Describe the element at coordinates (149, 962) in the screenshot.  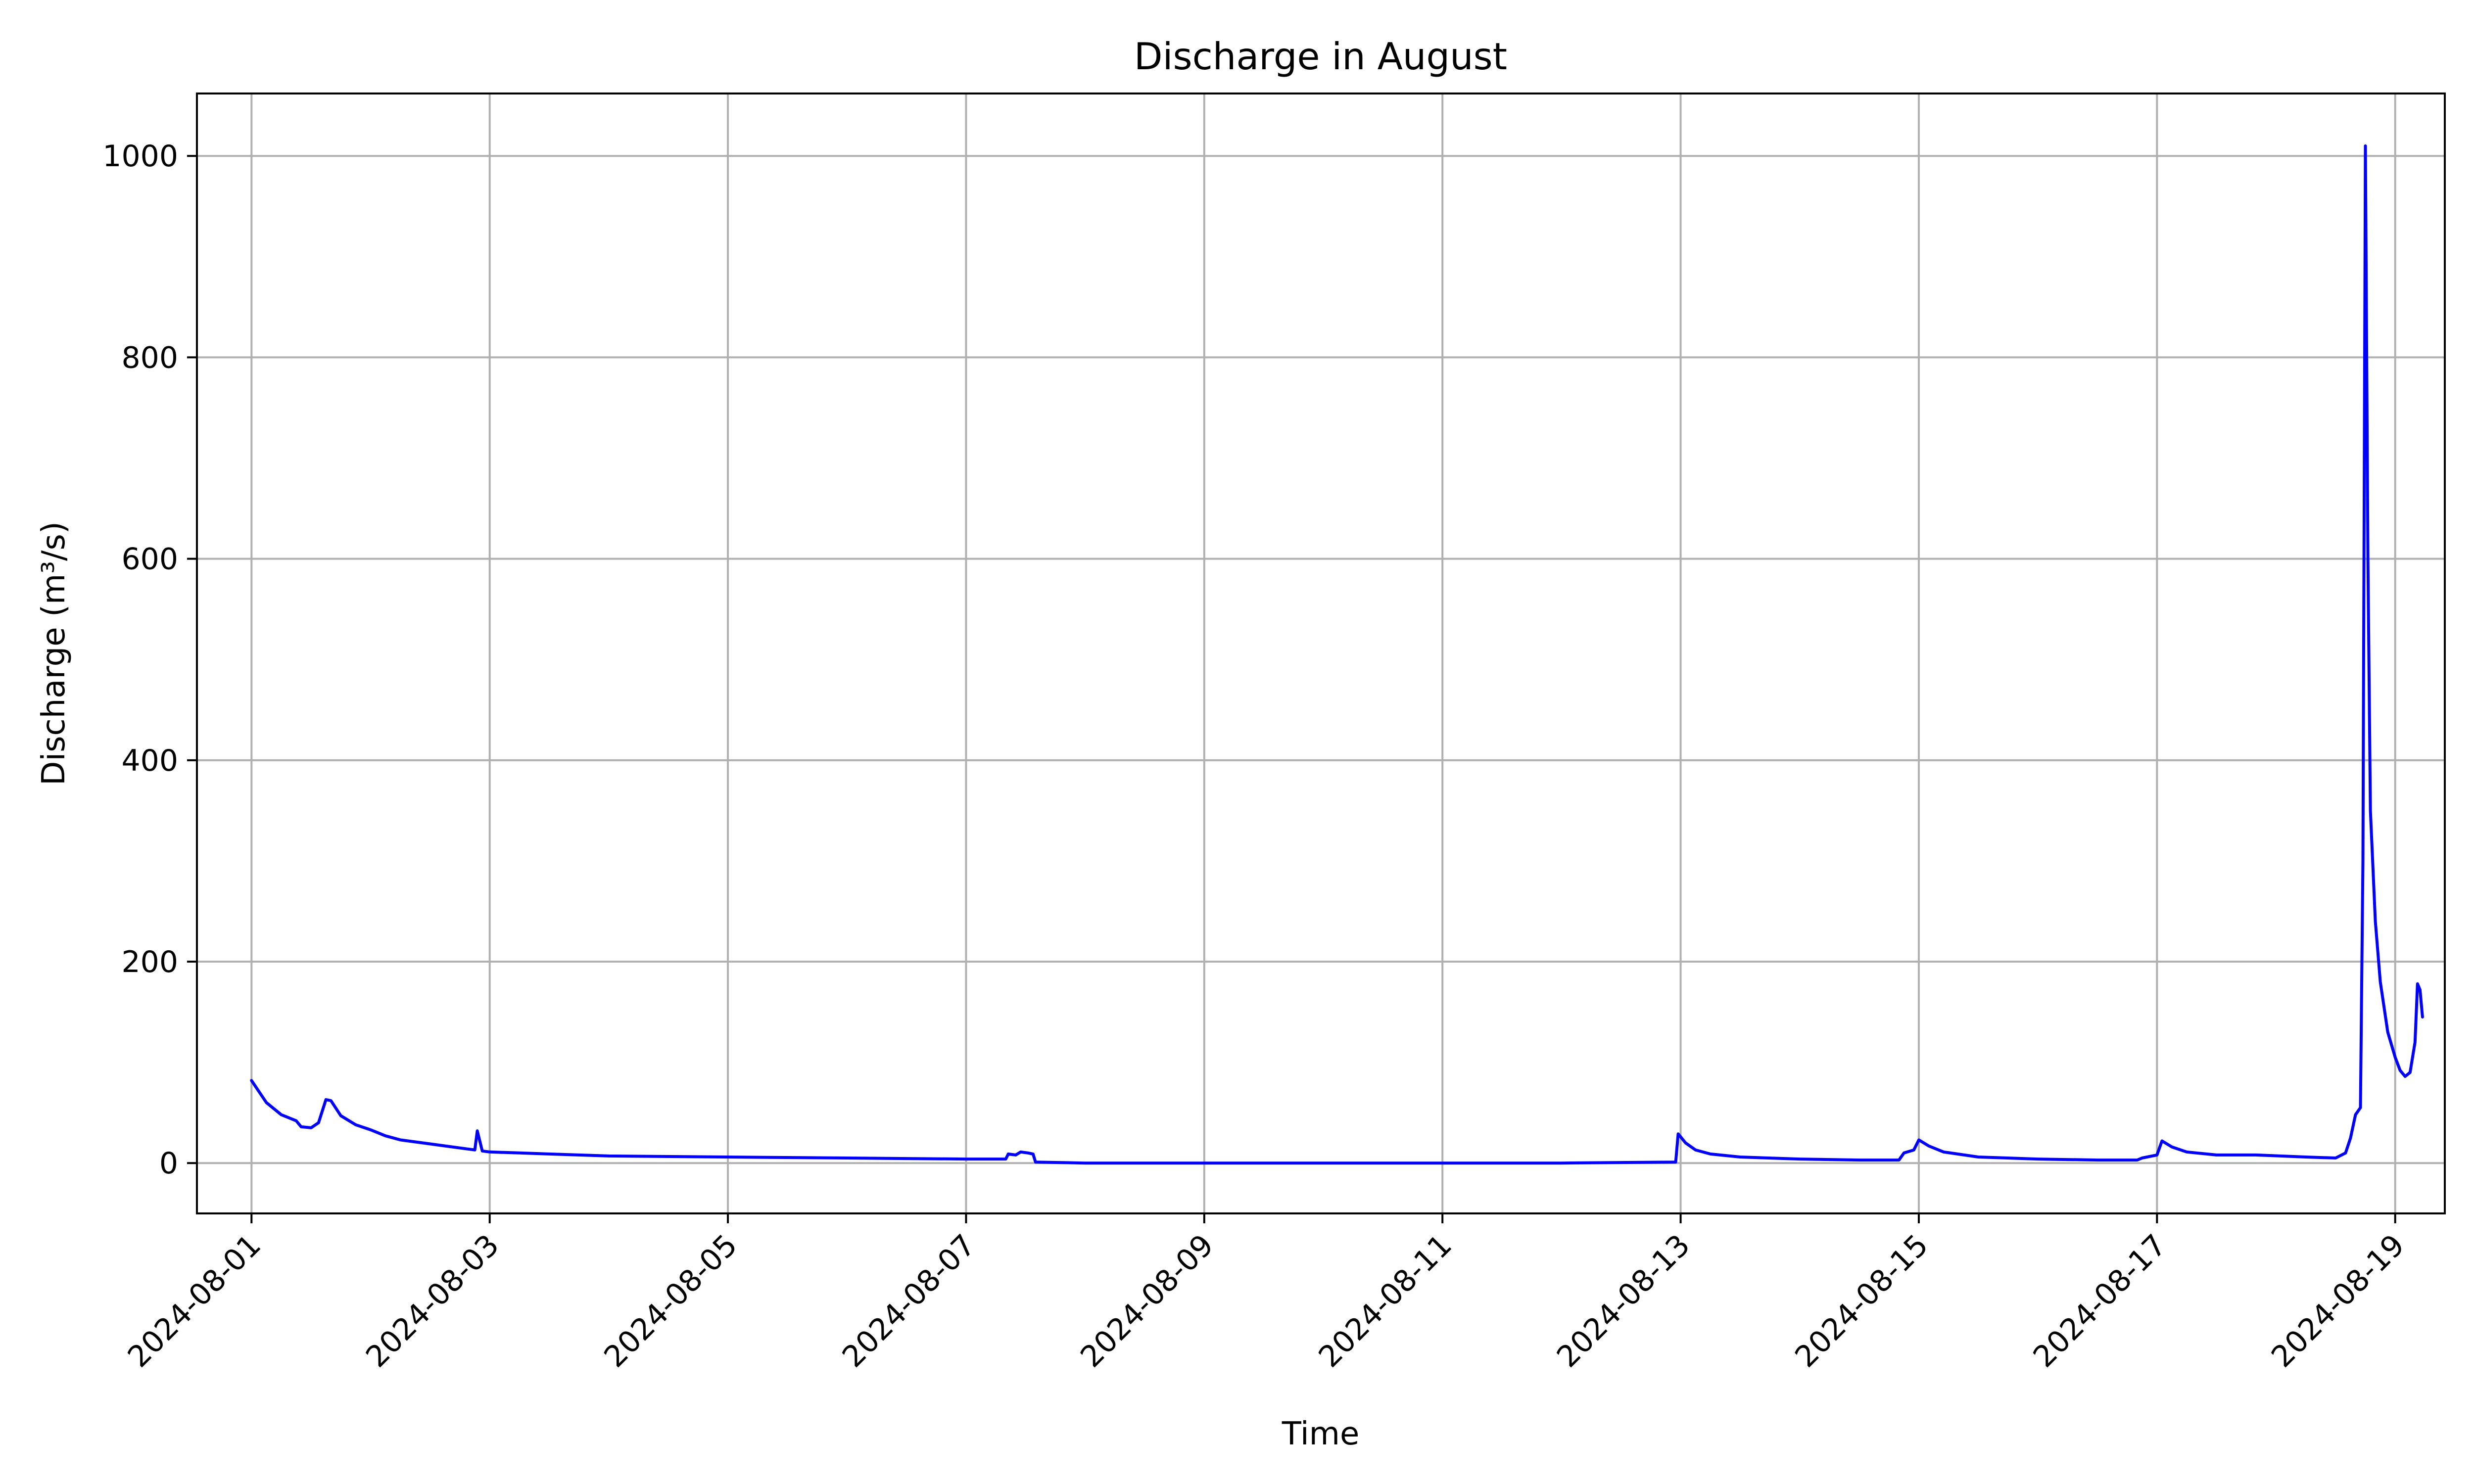
I see `y-tick-label: 200` at that location.